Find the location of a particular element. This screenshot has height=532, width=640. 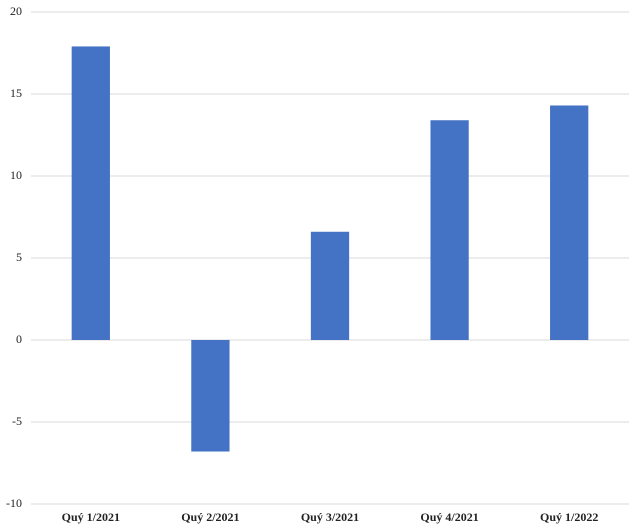

x-tick-label: Quý 1/2022 is located at coordinates (569, 517).